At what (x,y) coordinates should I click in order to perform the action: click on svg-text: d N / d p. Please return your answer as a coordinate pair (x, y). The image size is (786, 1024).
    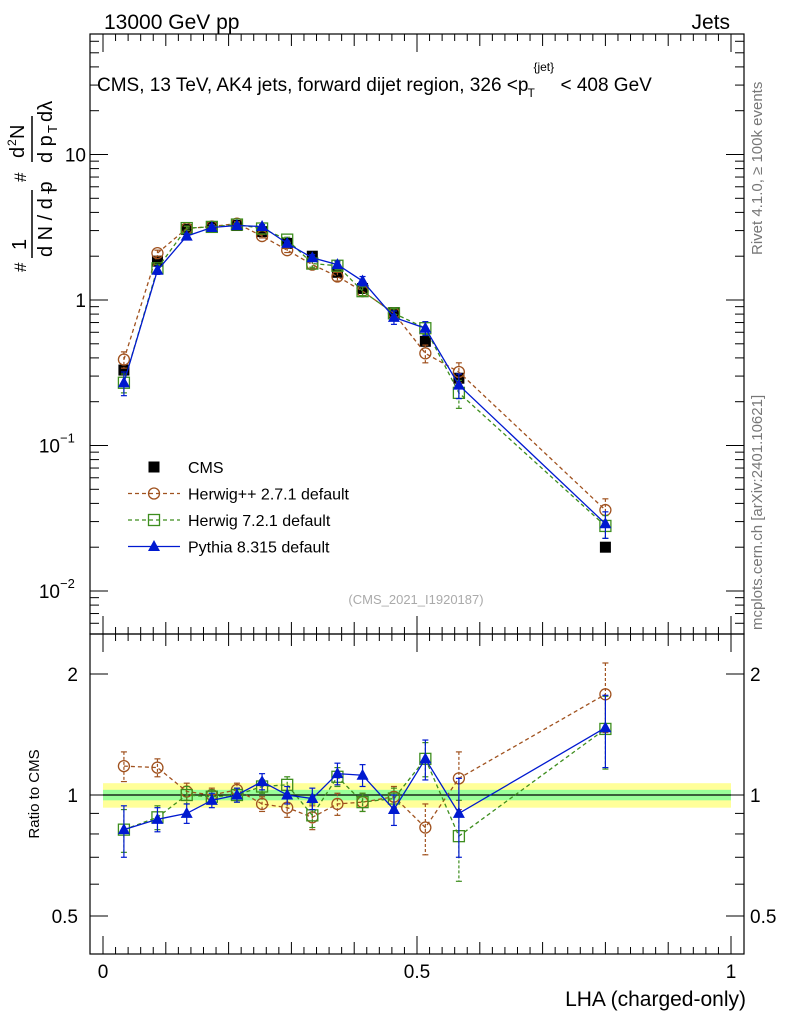
    Looking at the image, I should click on (46, 219).